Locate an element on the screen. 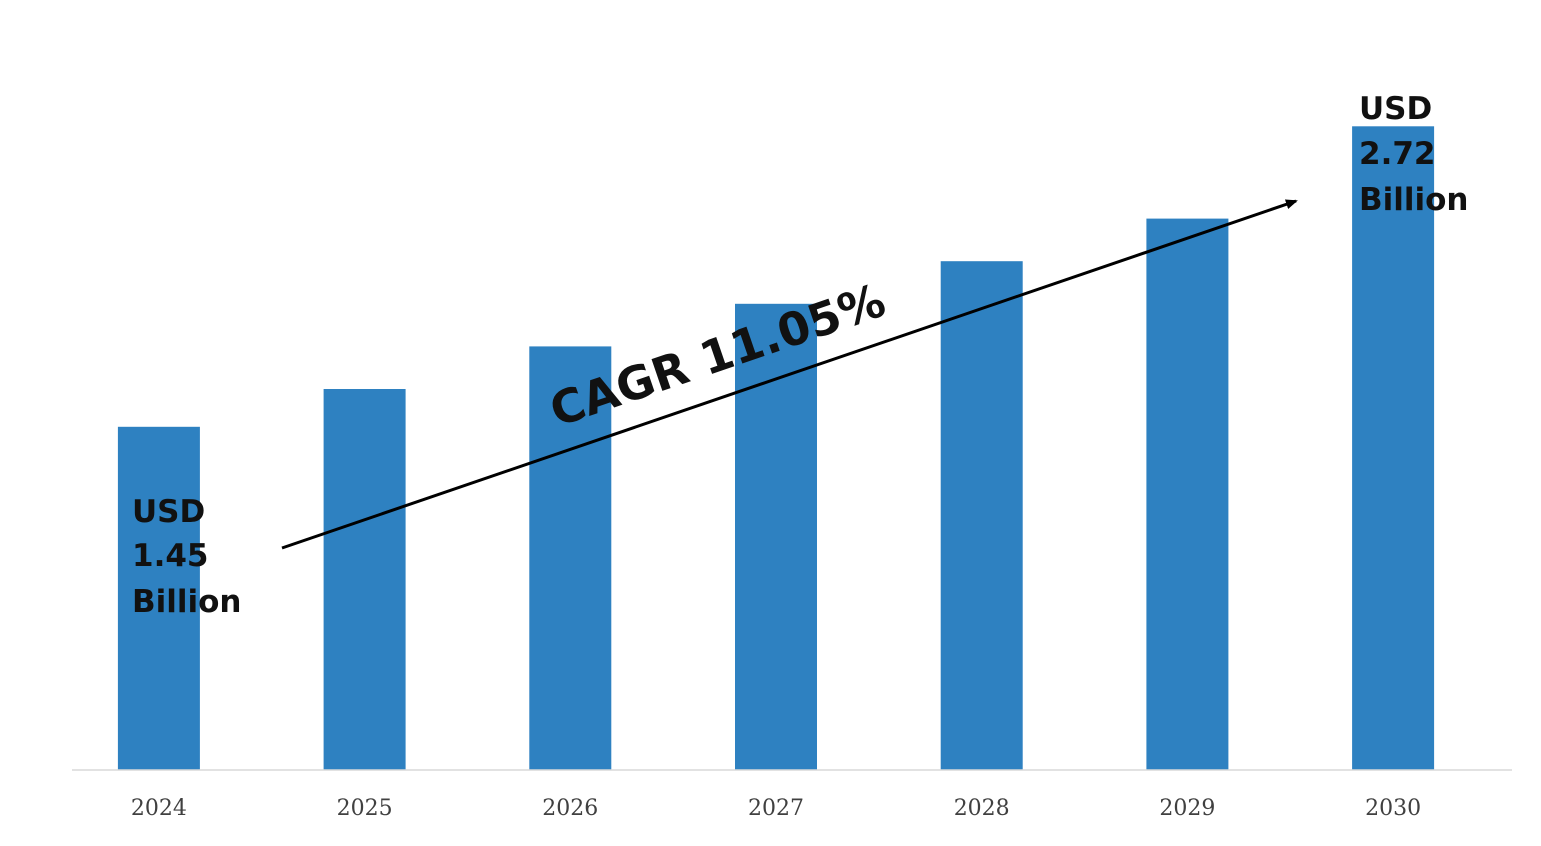 This screenshot has width=1541, height=846. end-value-label: USD 2.72 Billion is located at coordinates (1414, 154).